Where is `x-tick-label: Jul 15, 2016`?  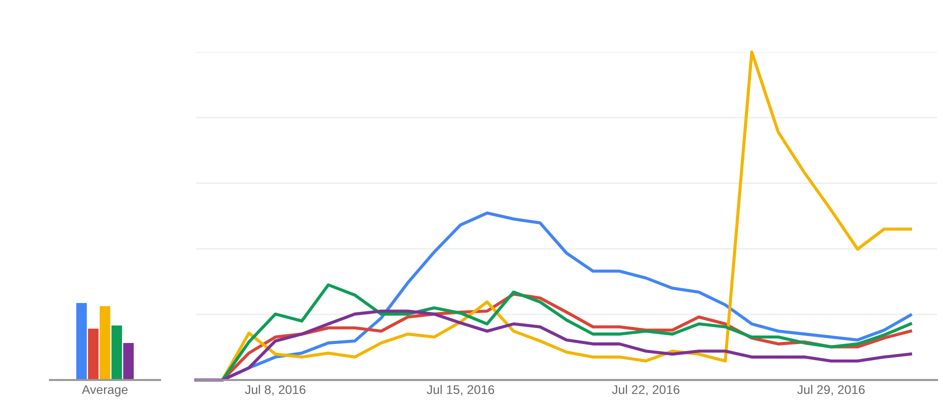 x-tick-label: Jul 15, 2016 is located at coordinates (460, 390).